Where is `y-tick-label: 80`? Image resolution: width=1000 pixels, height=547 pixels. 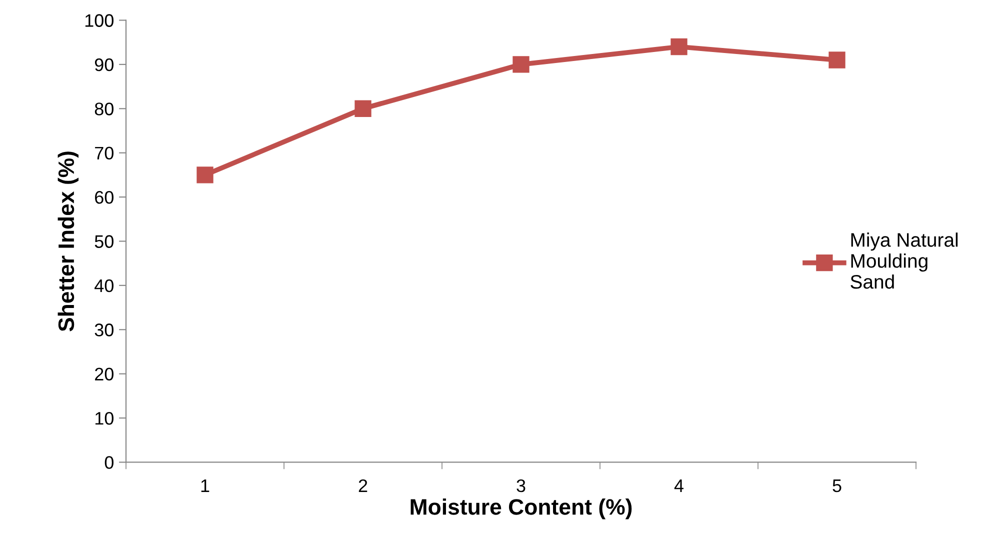
y-tick-label: 80 is located at coordinates (104, 109).